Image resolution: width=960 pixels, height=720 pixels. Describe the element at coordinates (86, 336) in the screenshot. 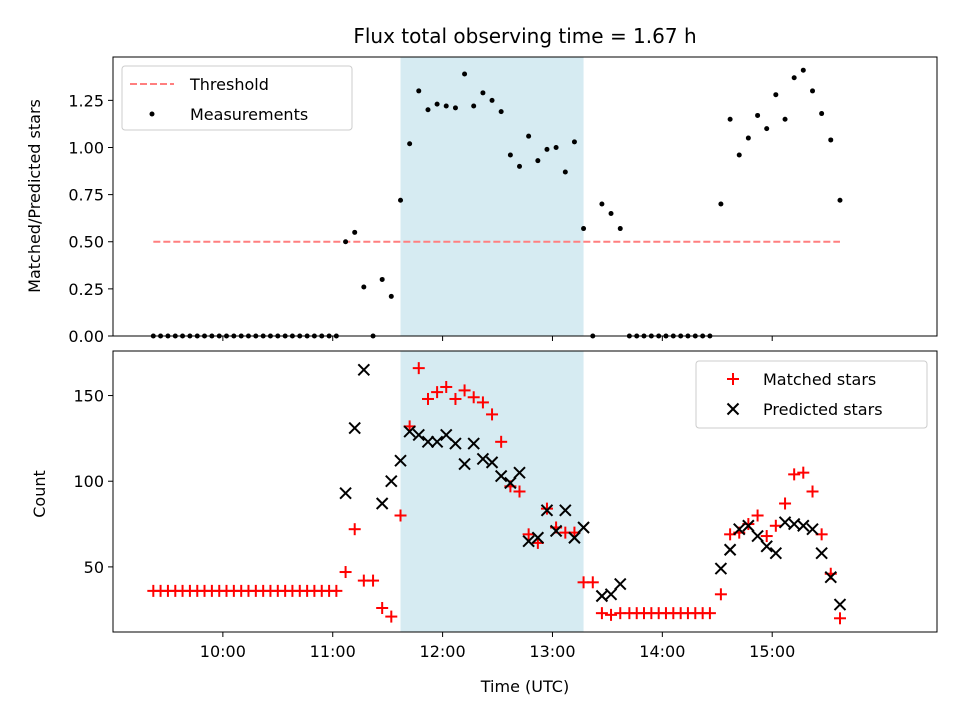

I see `top-y-tick-label: 0.00` at that location.